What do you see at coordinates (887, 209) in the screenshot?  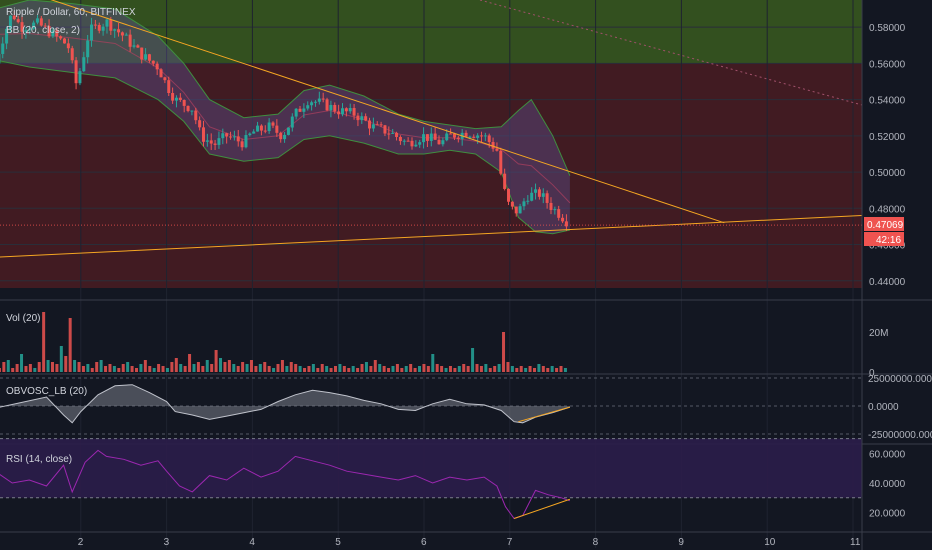 I see `price-tick-label: 0.48000` at bounding box center [887, 209].